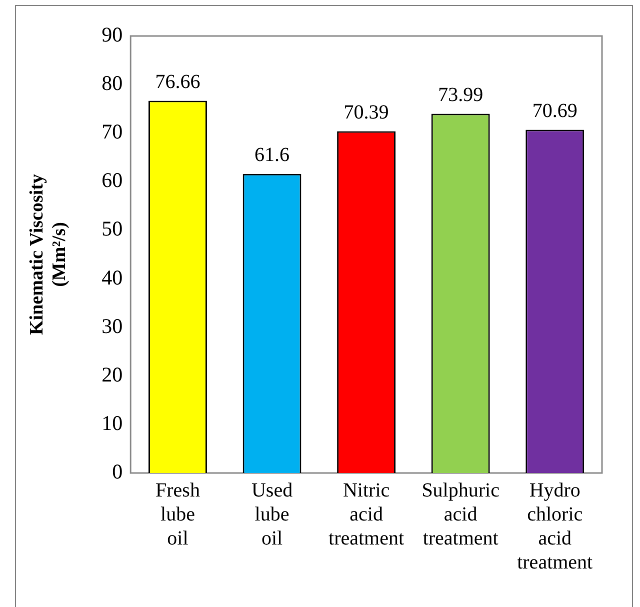  Describe the element at coordinates (272, 155) in the screenshot. I see `data-label: 61.6` at that location.